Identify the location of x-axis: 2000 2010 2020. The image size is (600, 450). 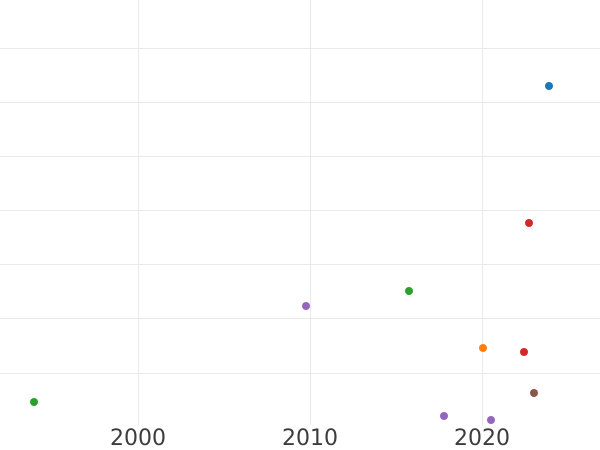
(300, 438).